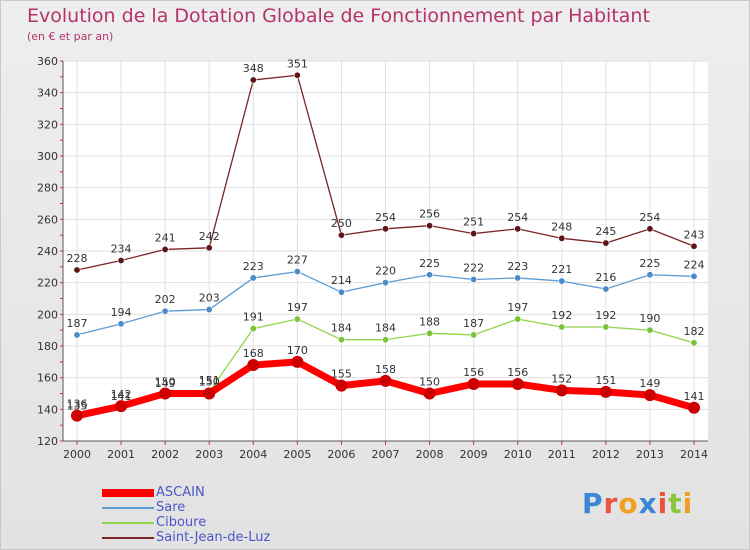 The height and width of the screenshot is (550, 750). I want to click on data-label-ciboure: 151, so click(209, 380).